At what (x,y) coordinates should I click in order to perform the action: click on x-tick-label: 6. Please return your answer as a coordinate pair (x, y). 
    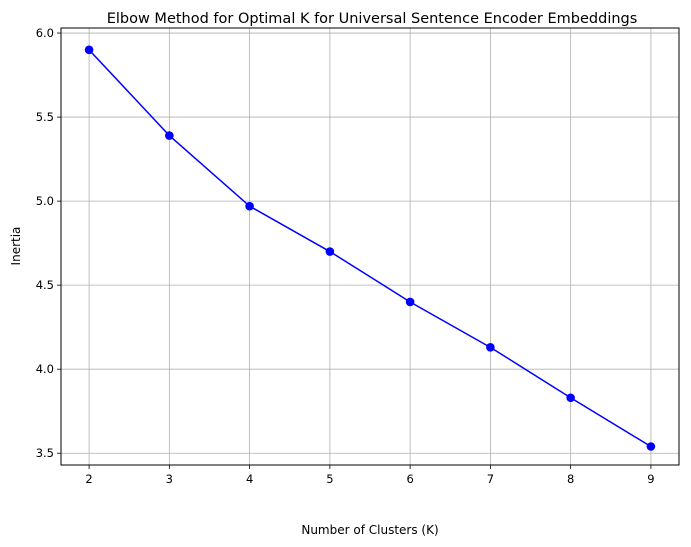
    Looking at the image, I should click on (409, 479).